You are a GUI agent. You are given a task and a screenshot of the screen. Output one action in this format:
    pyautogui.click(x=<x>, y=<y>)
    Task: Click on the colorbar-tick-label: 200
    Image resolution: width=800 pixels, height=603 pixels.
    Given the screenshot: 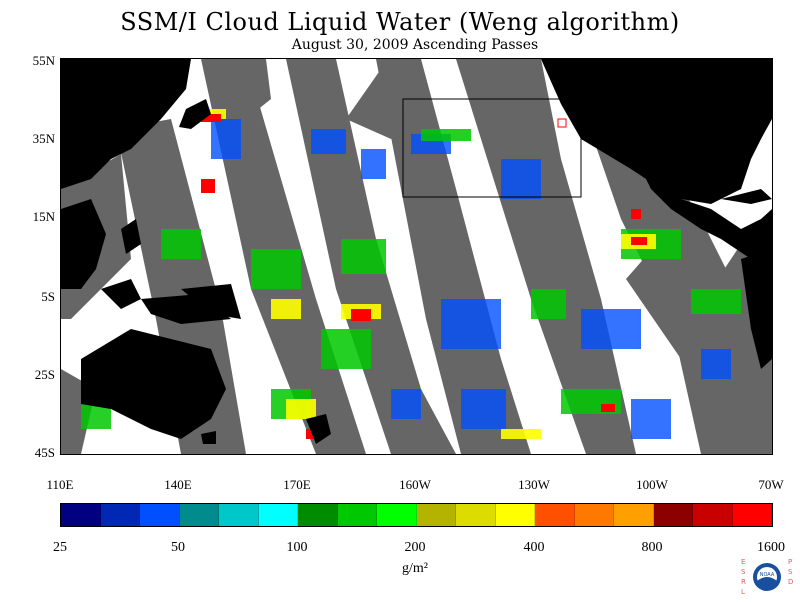 What is the action you would take?
    pyautogui.click(x=415, y=547)
    